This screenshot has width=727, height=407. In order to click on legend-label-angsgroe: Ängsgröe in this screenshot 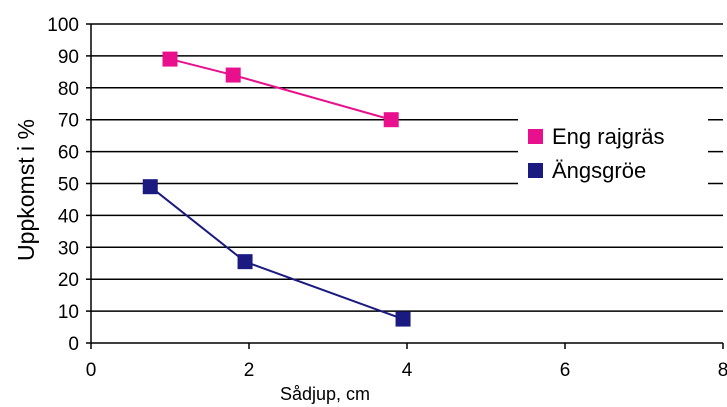, I will do `click(599, 170)`.